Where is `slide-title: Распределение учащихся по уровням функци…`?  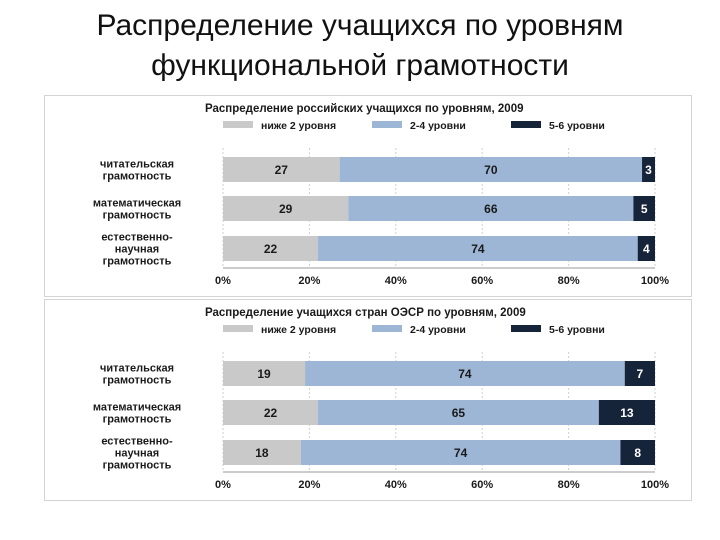 slide-title: Распределение учащихся по уровням функци… is located at coordinates (360, 46).